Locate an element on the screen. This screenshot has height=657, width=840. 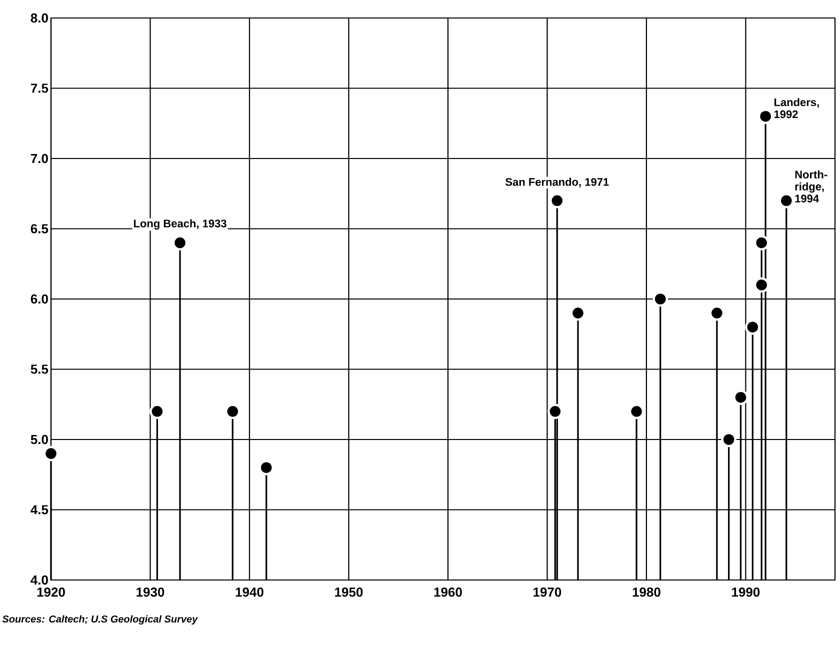
y-tick-label: 4.0 is located at coordinates (39, 580).